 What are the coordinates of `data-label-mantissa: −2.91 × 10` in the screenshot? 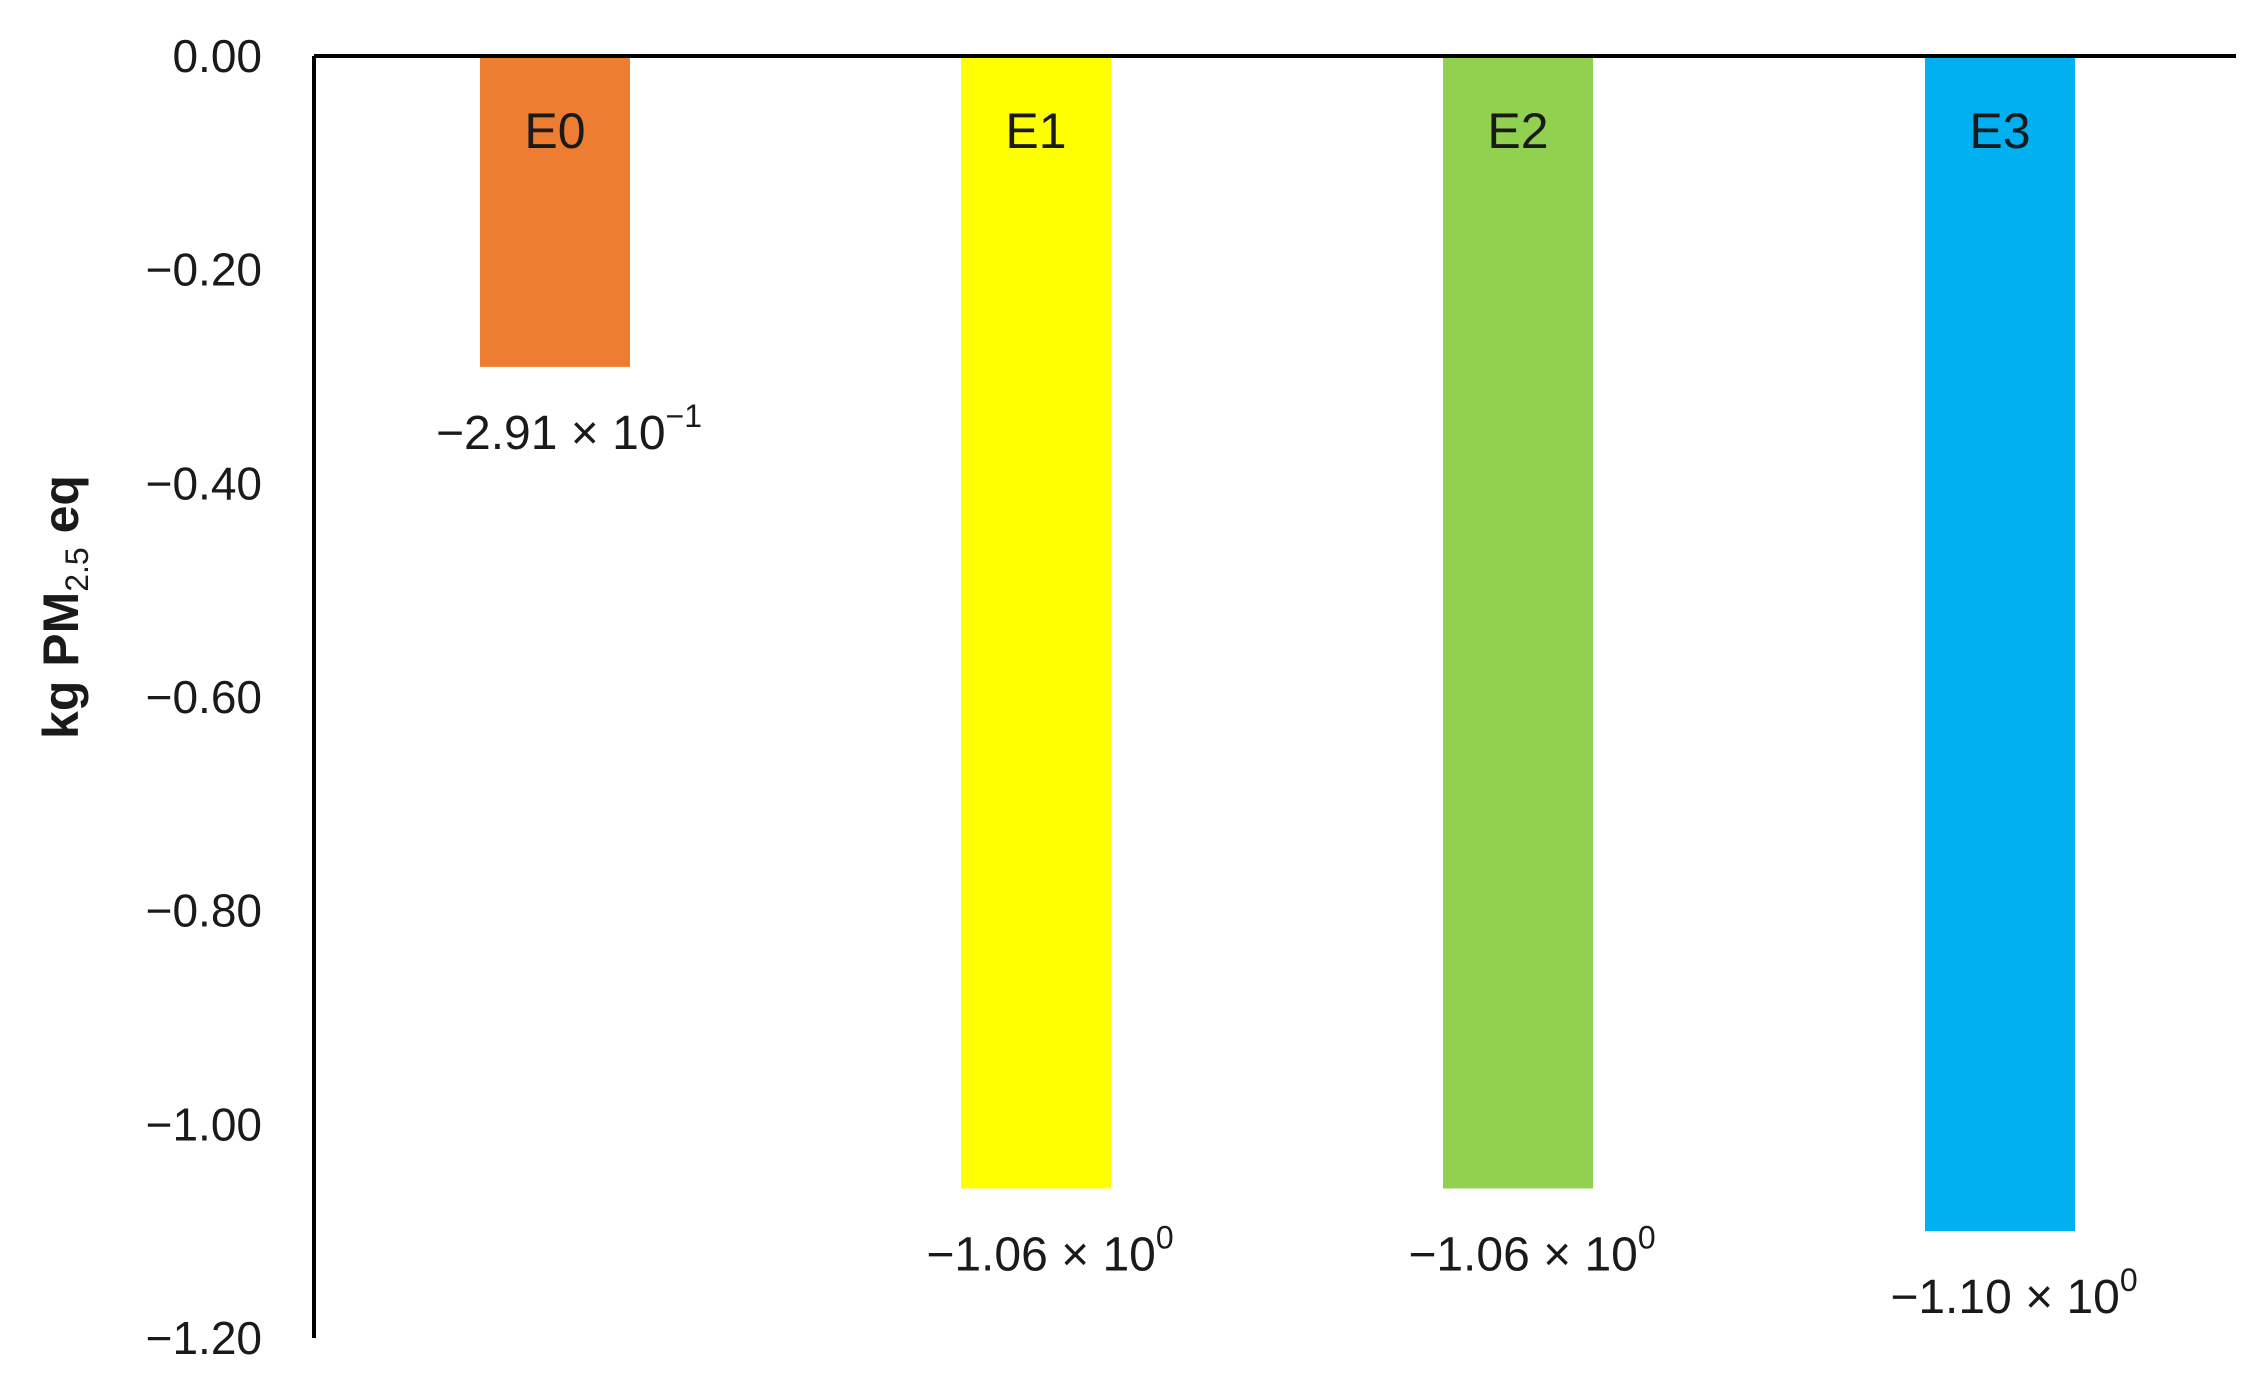 It's located at (551, 433).